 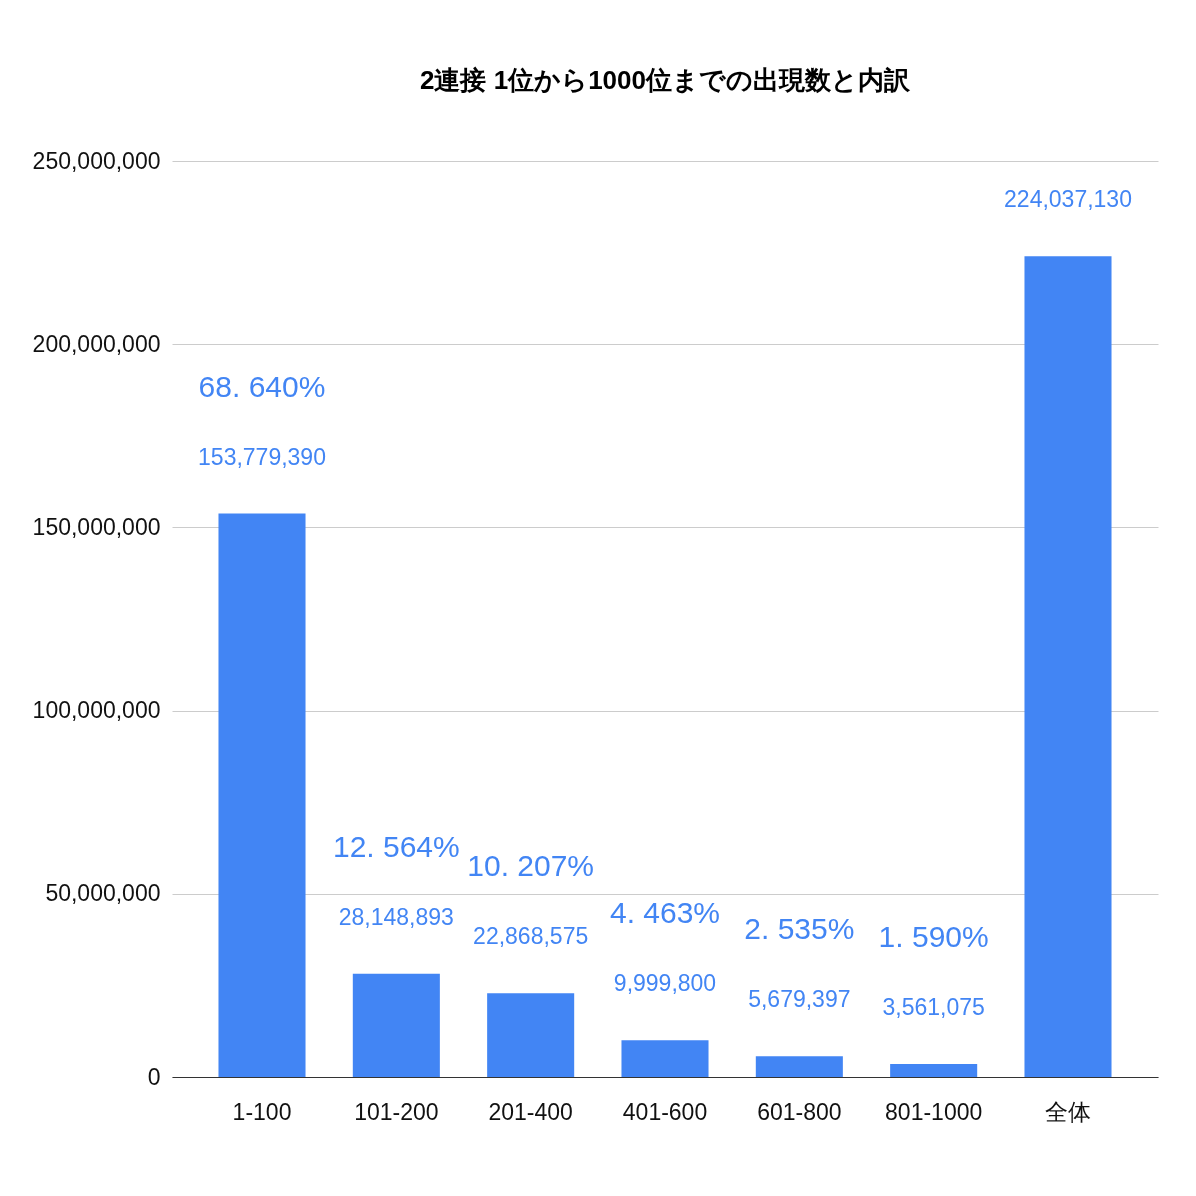 I want to click on data-label: 3,561,075, so click(x=933, y=1006).